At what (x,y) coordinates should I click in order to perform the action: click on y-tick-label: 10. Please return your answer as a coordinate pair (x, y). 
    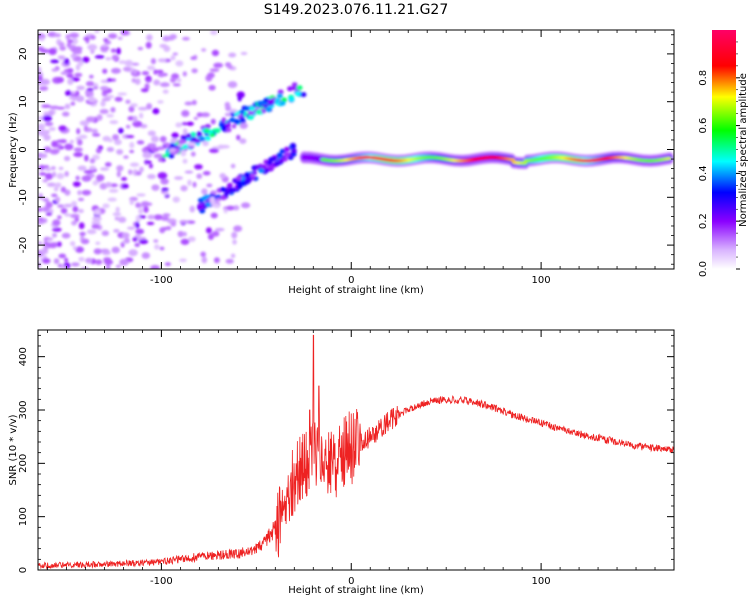
    Looking at the image, I should click on (23, 101).